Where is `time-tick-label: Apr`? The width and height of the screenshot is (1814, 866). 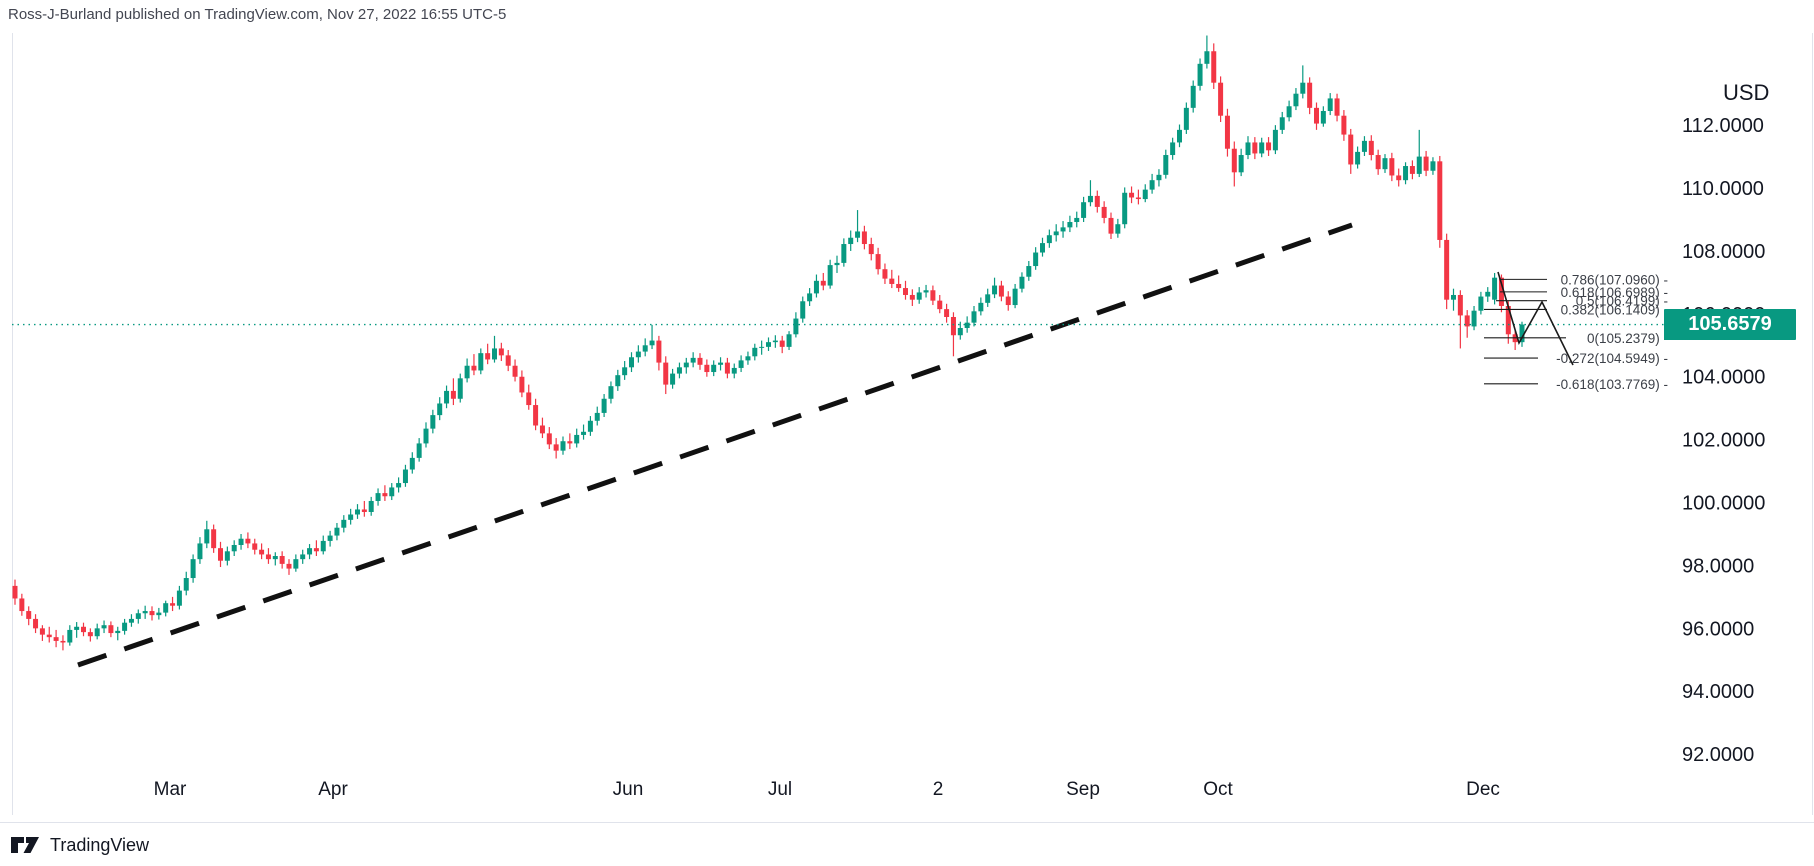
time-tick-label: Apr is located at coordinates (333, 789).